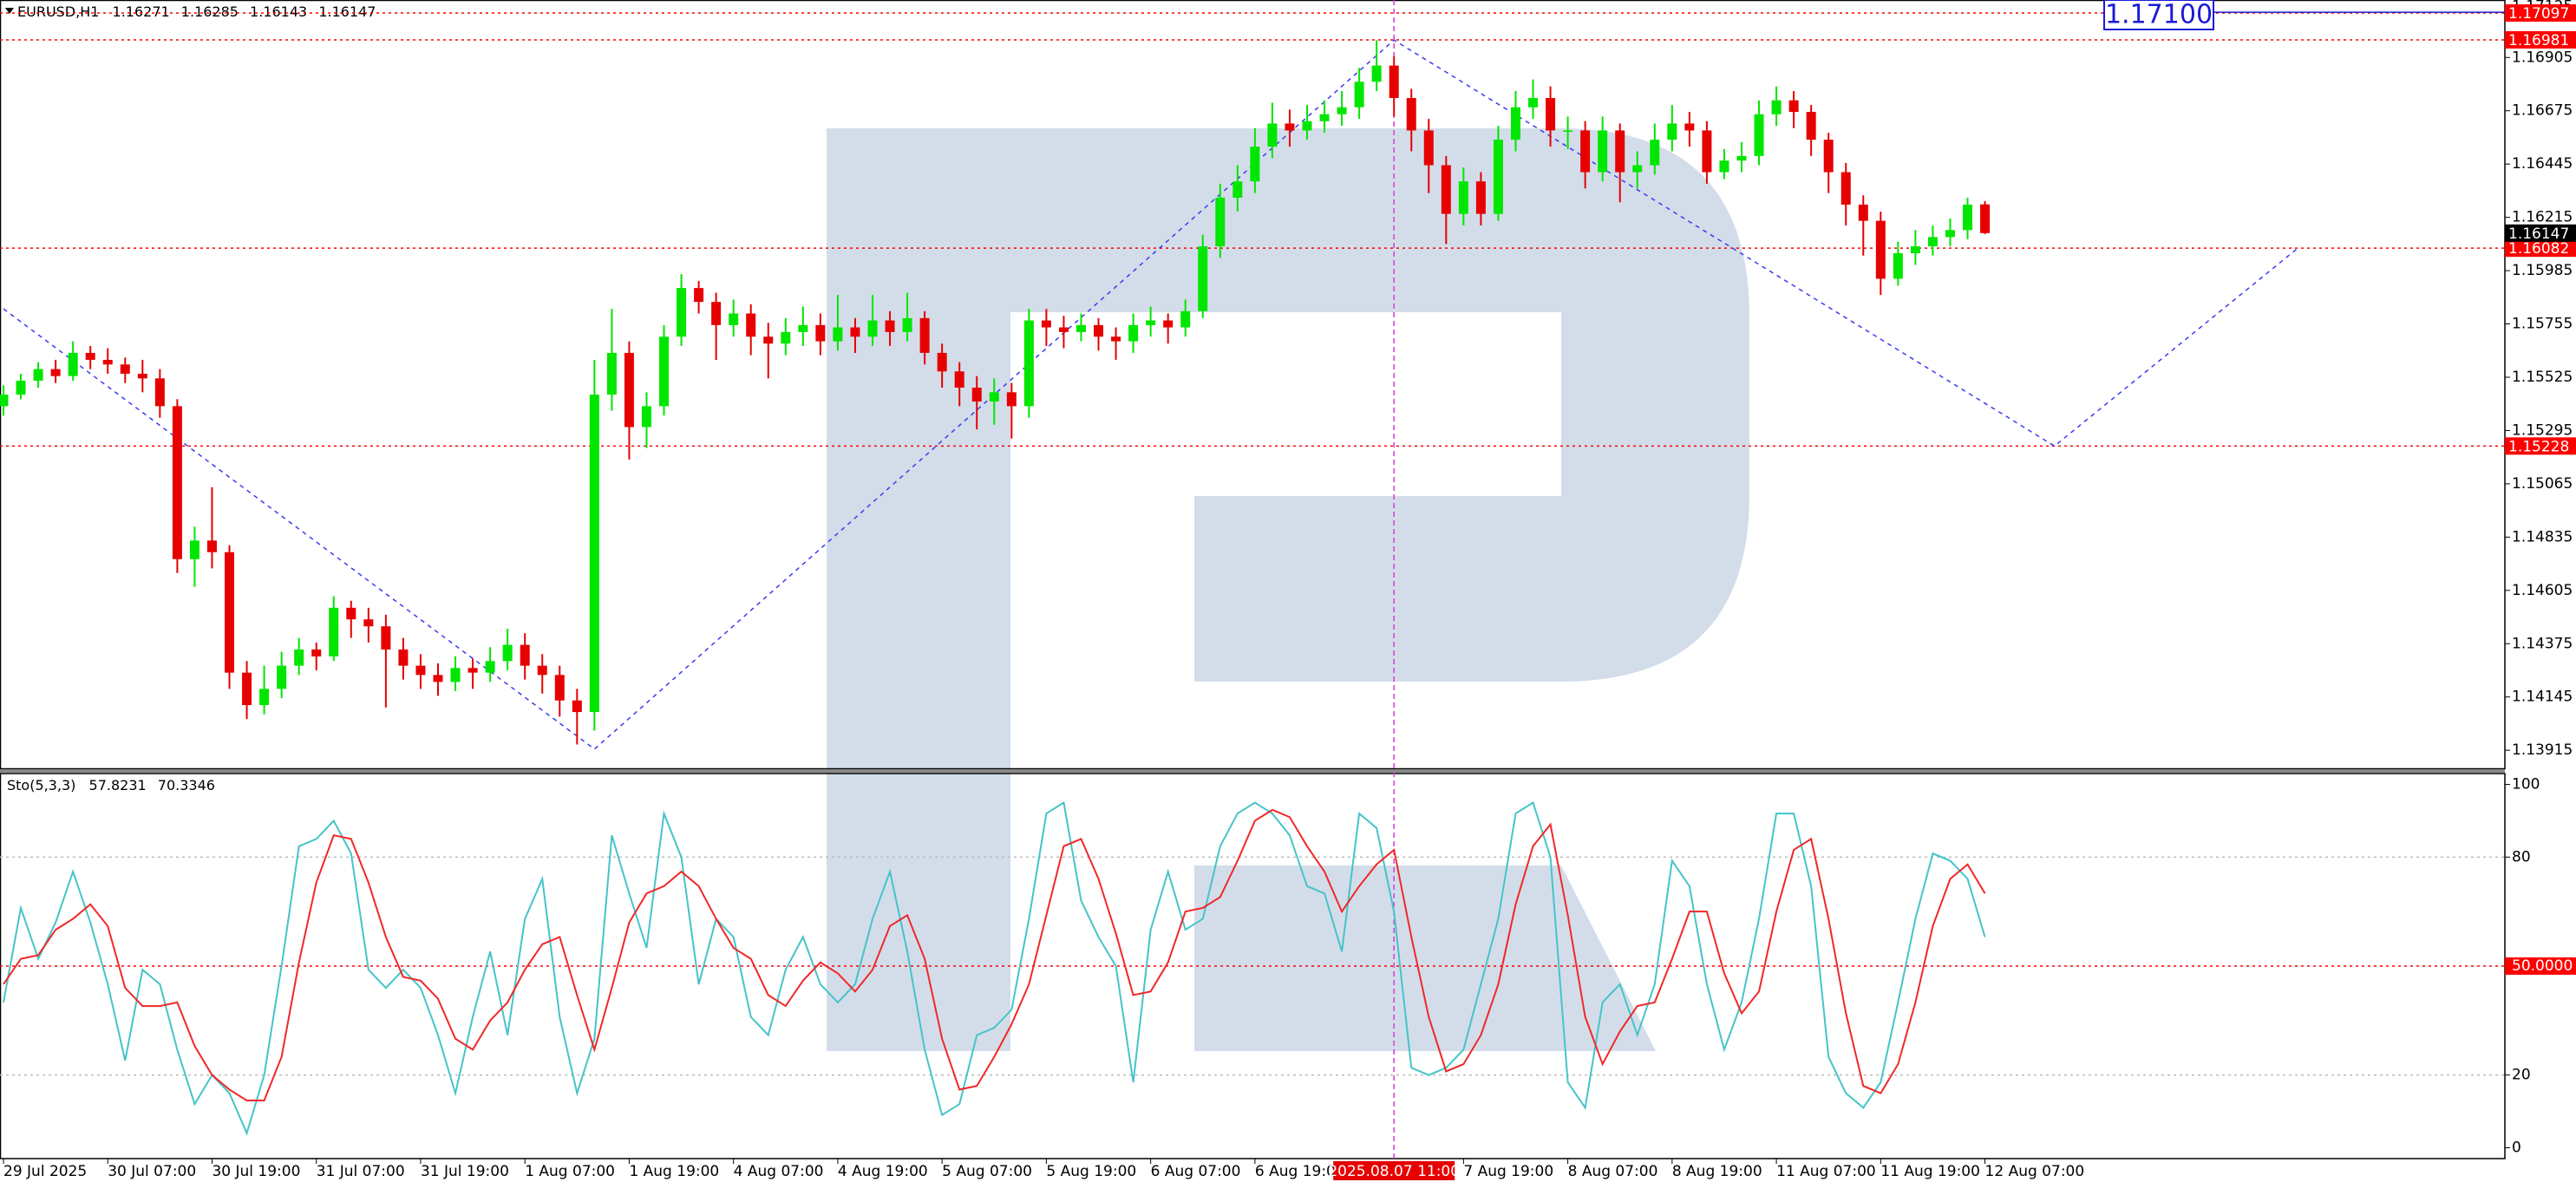 The height and width of the screenshot is (1182, 2576). Describe the element at coordinates (2542, 644) in the screenshot. I see `y-tick-label: 1.14375` at that location.